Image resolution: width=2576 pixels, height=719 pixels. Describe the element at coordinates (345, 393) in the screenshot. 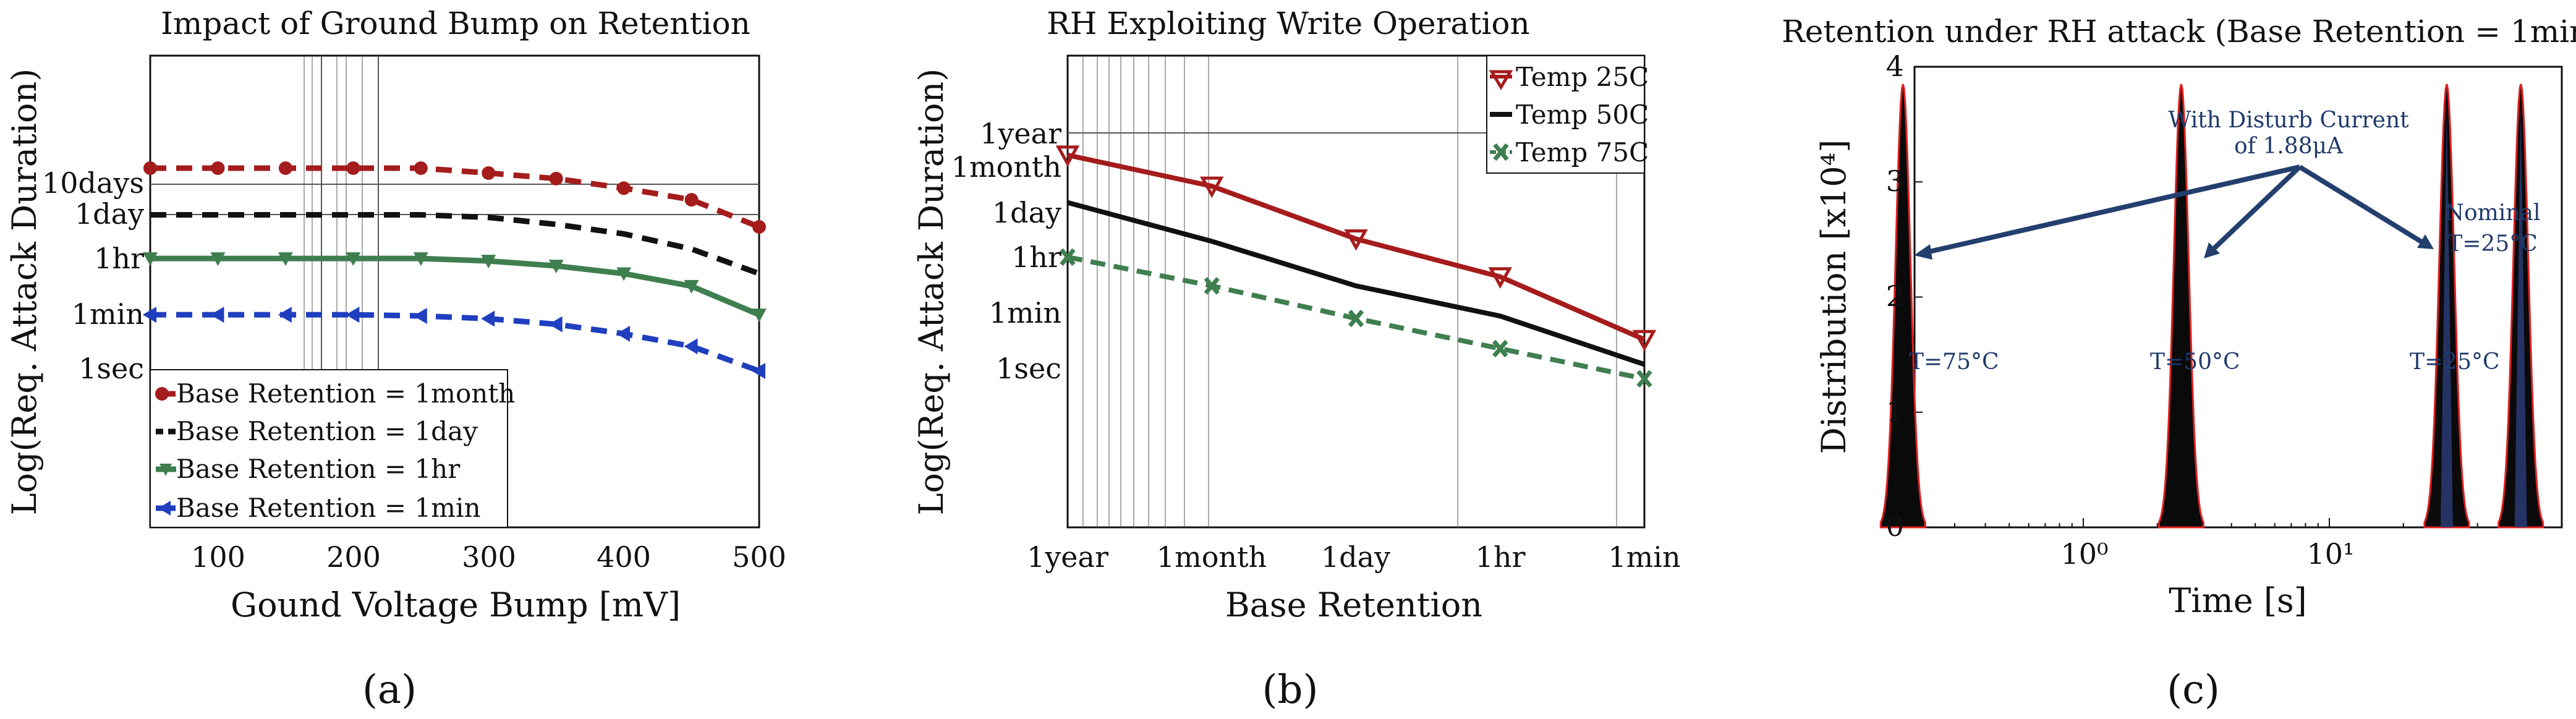

I see `legend-a-label-1month: Base Retention = 1month` at that location.